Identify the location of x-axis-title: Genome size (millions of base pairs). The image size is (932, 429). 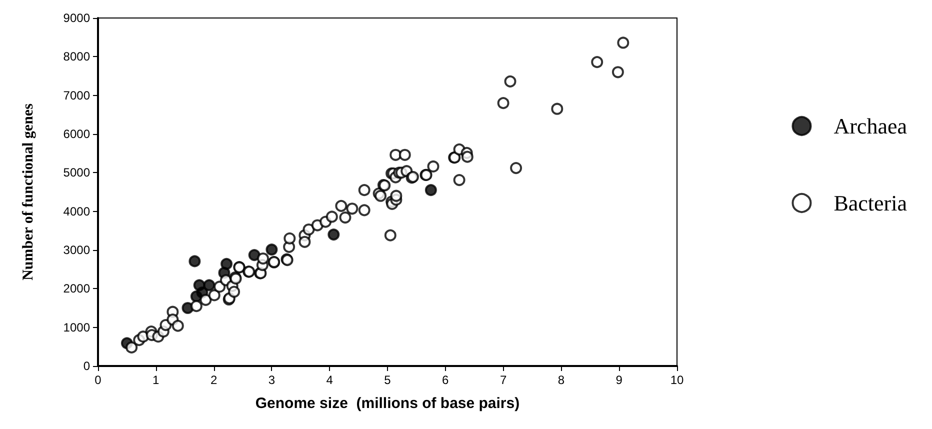
(387, 403).